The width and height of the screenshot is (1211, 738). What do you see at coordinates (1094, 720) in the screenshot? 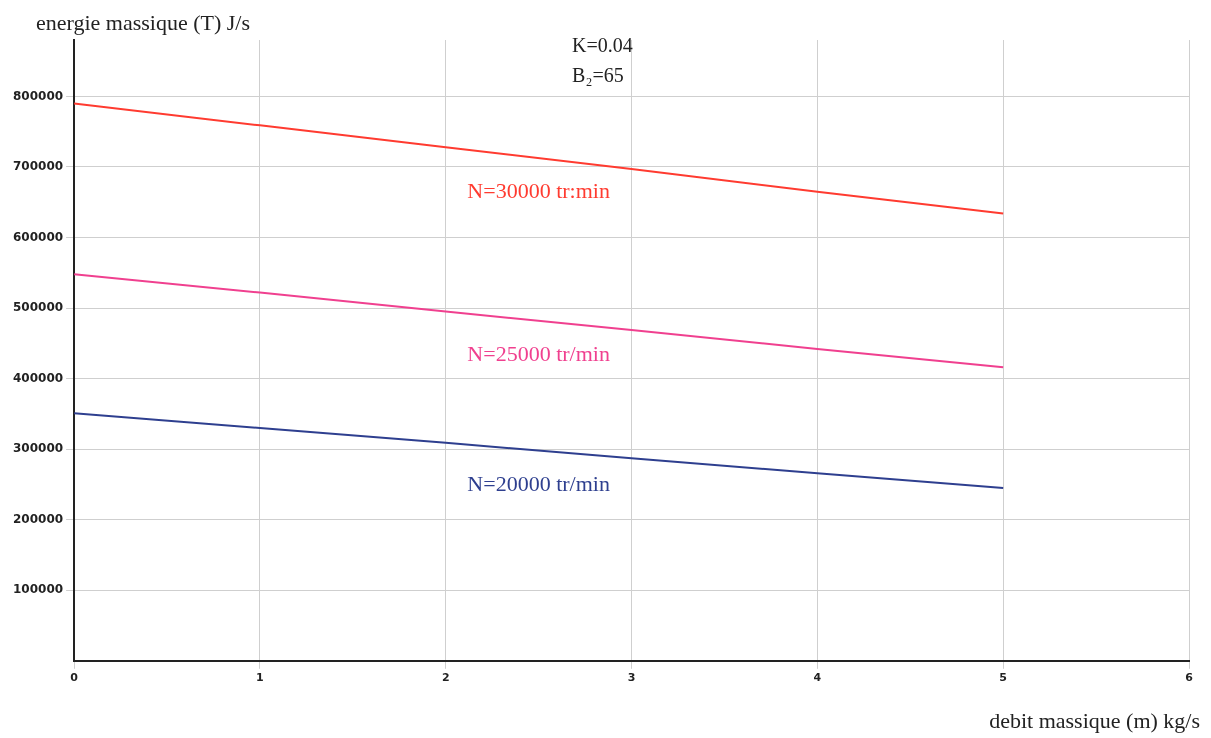
I see `x-axis-title: debit massique (m) kg/s` at bounding box center [1094, 720].